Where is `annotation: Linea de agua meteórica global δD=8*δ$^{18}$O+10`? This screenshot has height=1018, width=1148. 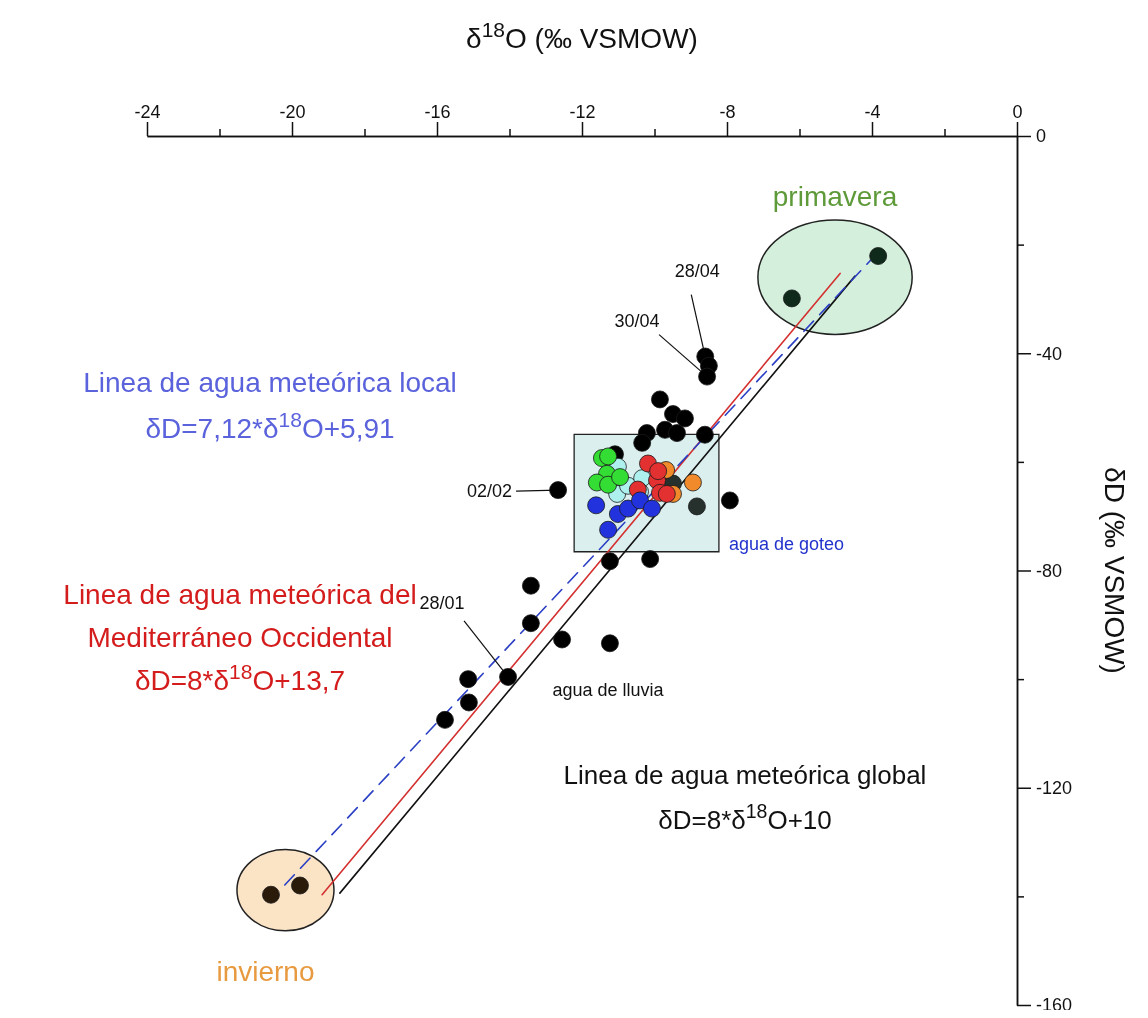
annotation: Linea de agua meteórica global δD=8*δ$^{18}$O+10 is located at coordinates (745, 797).